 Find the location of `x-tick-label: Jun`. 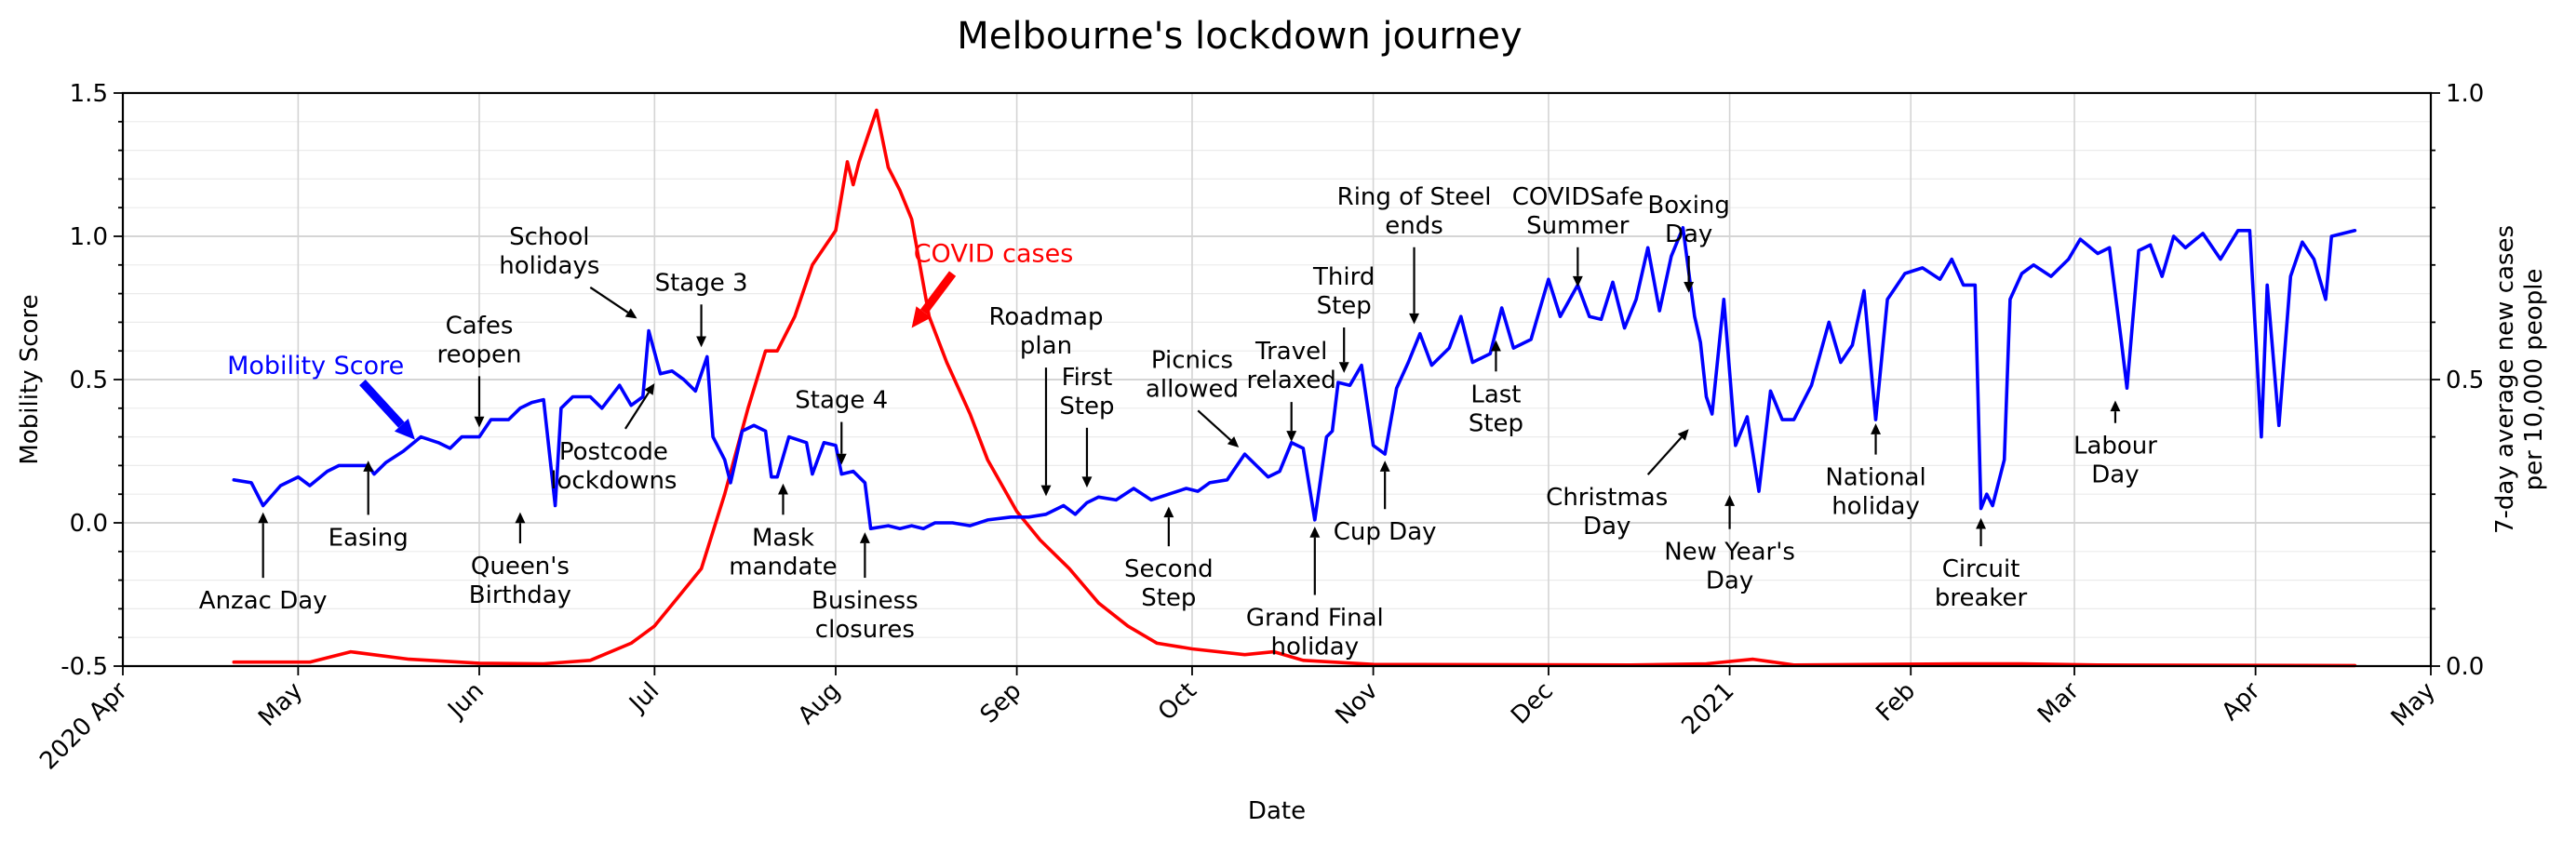

x-tick-label: Jun is located at coordinates (466, 701).